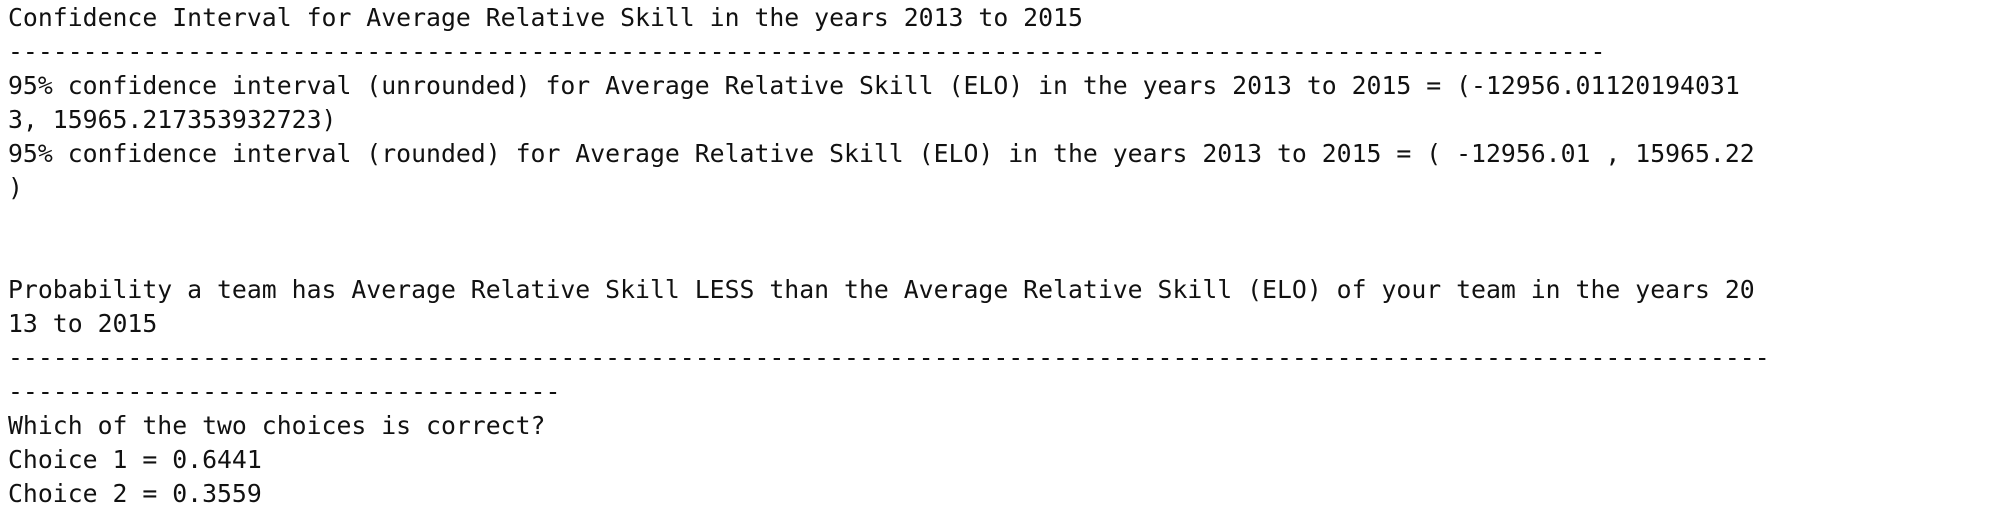 Image resolution: width=1998 pixels, height=529 pixels. What do you see at coordinates (135, 459) in the screenshot?
I see `choice-1-value: Choice 1 = 0.6441` at bounding box center [135, 459].